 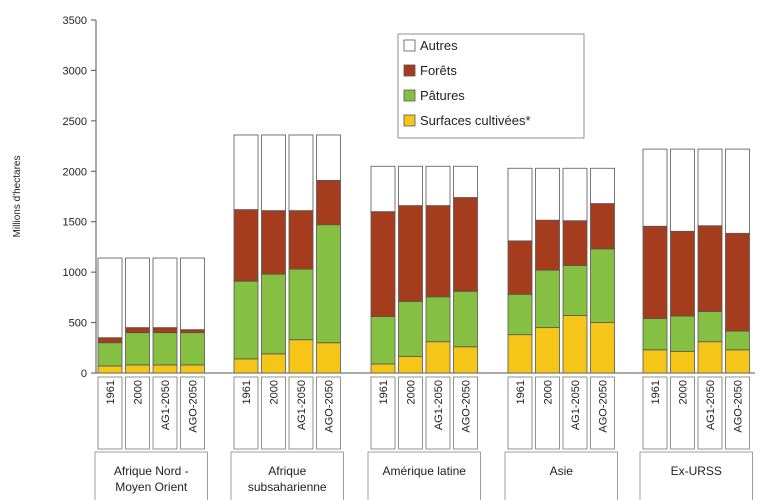 I want to click on y-tick-label: 3500, so click(x=75, y=21).